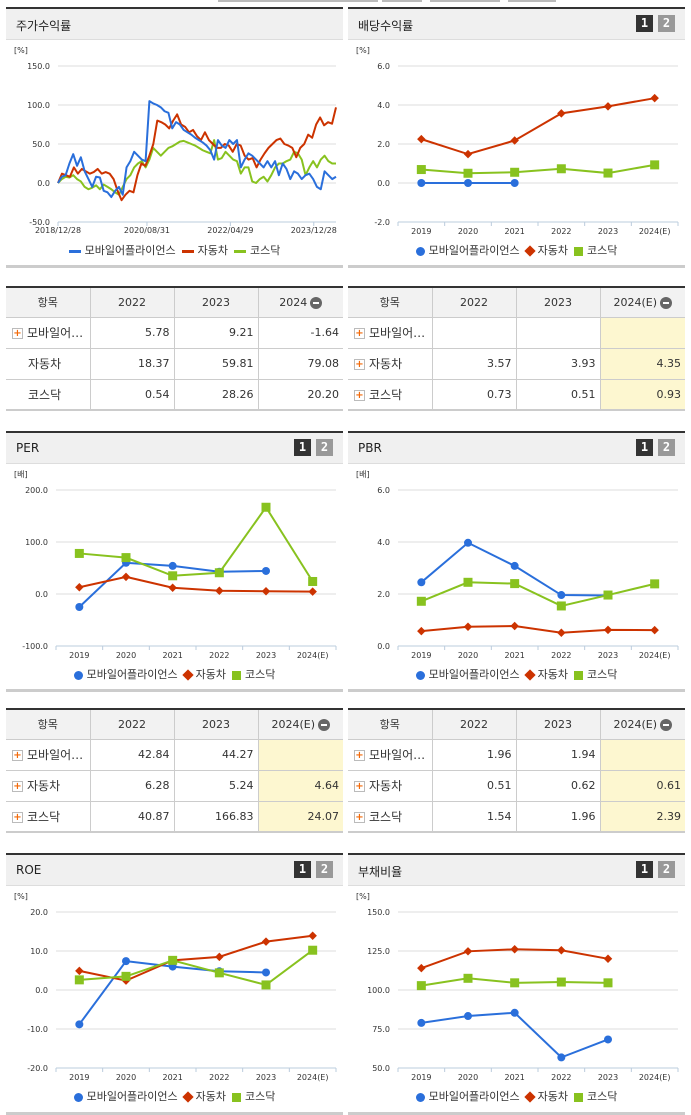 The height and width of the screenshot is (1115, 691). What do you see at coordinates (516, 754) in the screenshot?
I see `table-row: + 모바일어… 1.96 1.94` at bounding box center [516, 754].